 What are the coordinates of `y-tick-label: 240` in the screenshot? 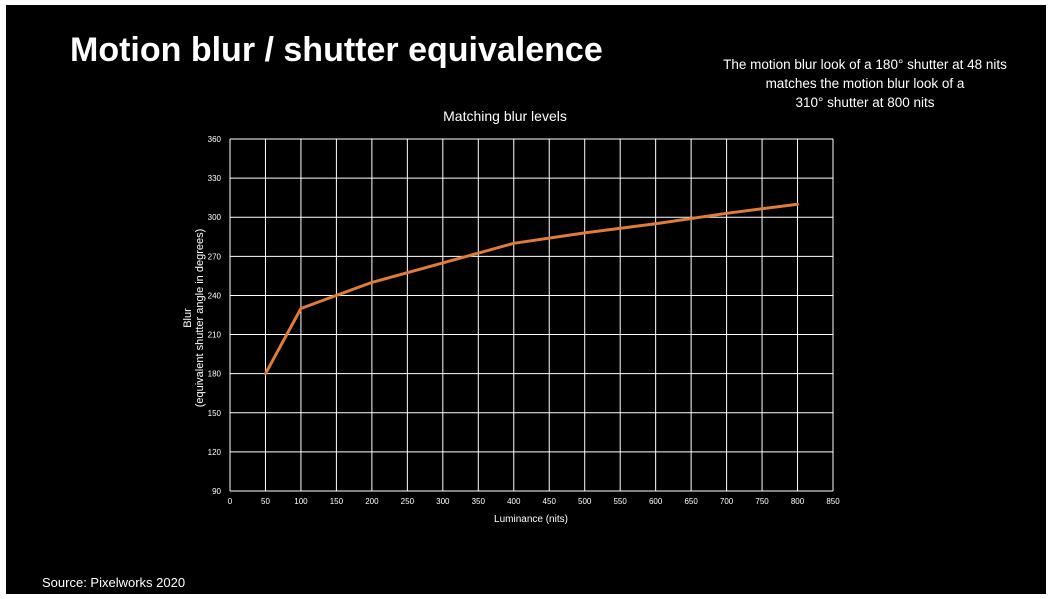 It's located at (215, 295).